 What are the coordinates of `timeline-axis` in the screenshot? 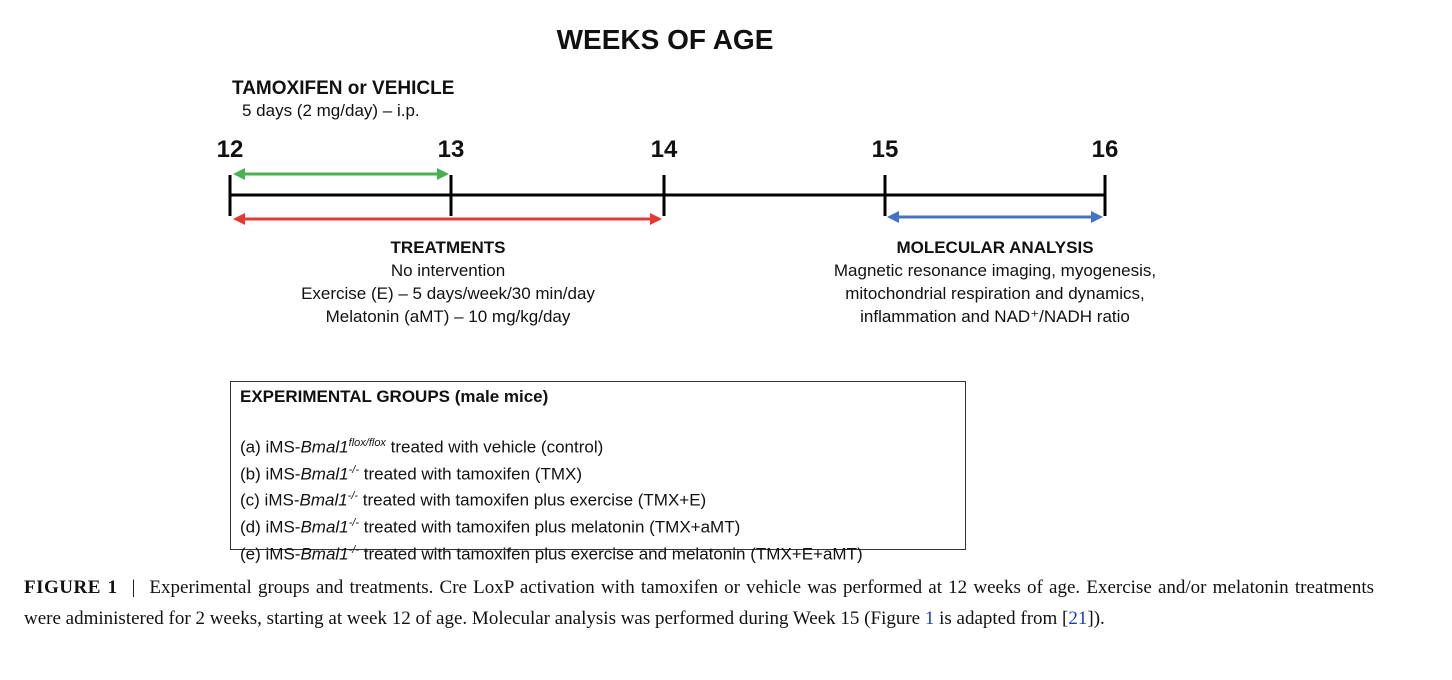 It's located at (667, 195).